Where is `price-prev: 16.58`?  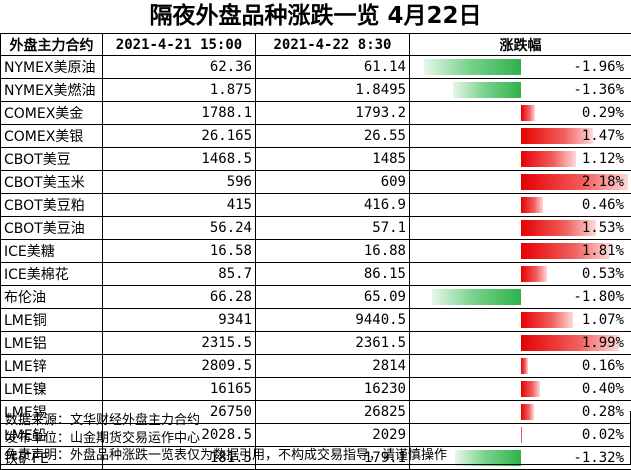 price-prev: 16.58 is located at coordinates (179, 251).